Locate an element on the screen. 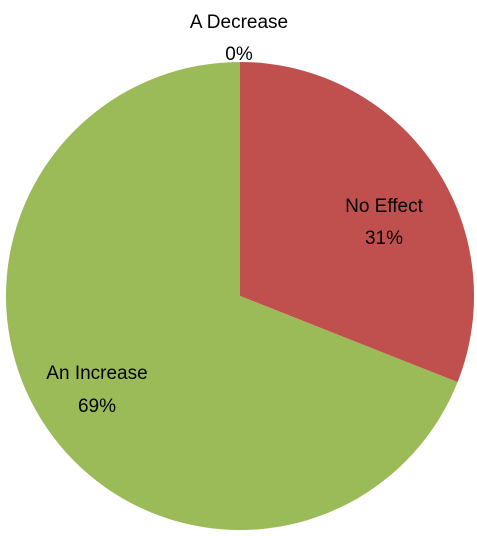 The width and height of the screenshot is (477, 536). data-label-category-an-increase: An Increase is located at coordinates (96, 373).